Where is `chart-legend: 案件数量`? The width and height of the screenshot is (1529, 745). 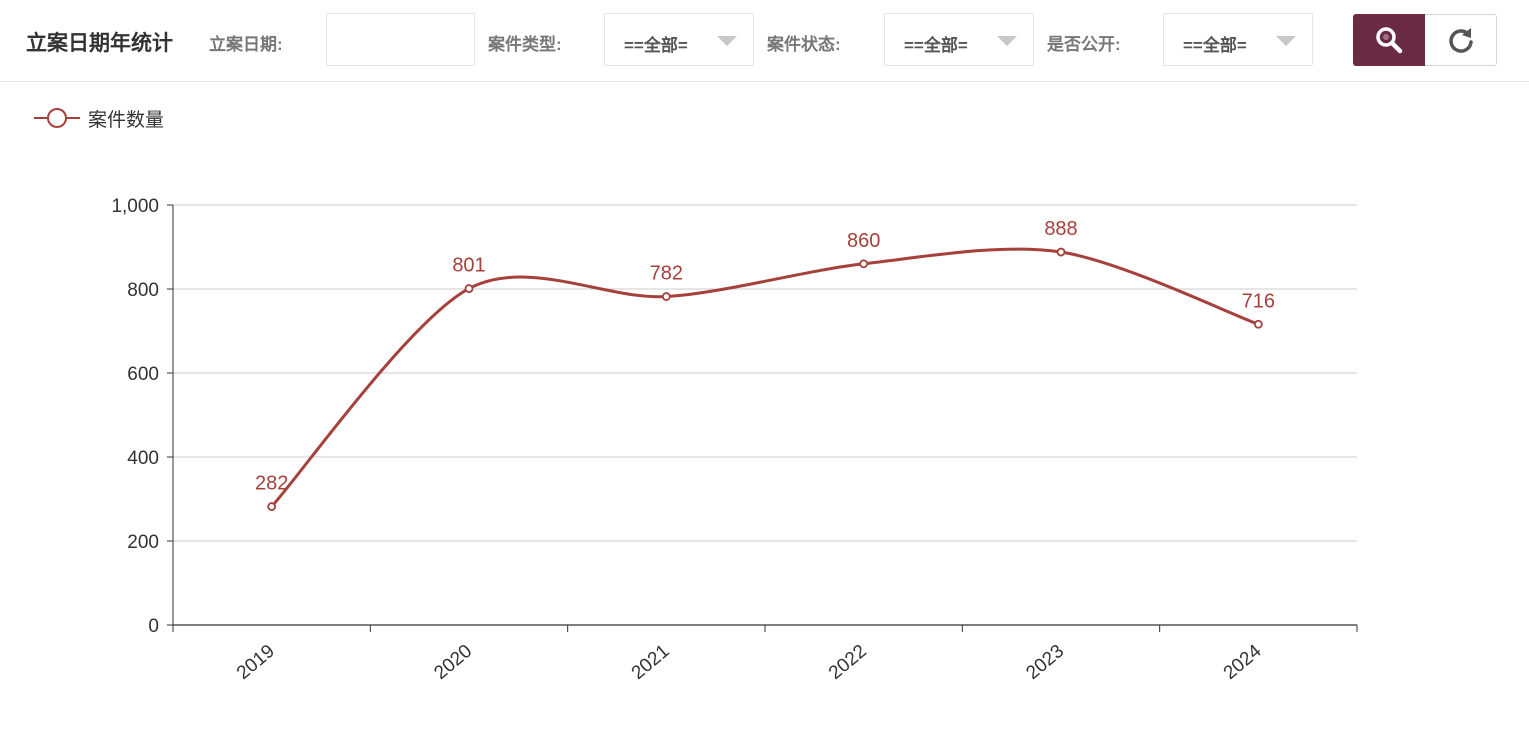 chart-legend: 案件数量 is located at coordinates (99, 118).